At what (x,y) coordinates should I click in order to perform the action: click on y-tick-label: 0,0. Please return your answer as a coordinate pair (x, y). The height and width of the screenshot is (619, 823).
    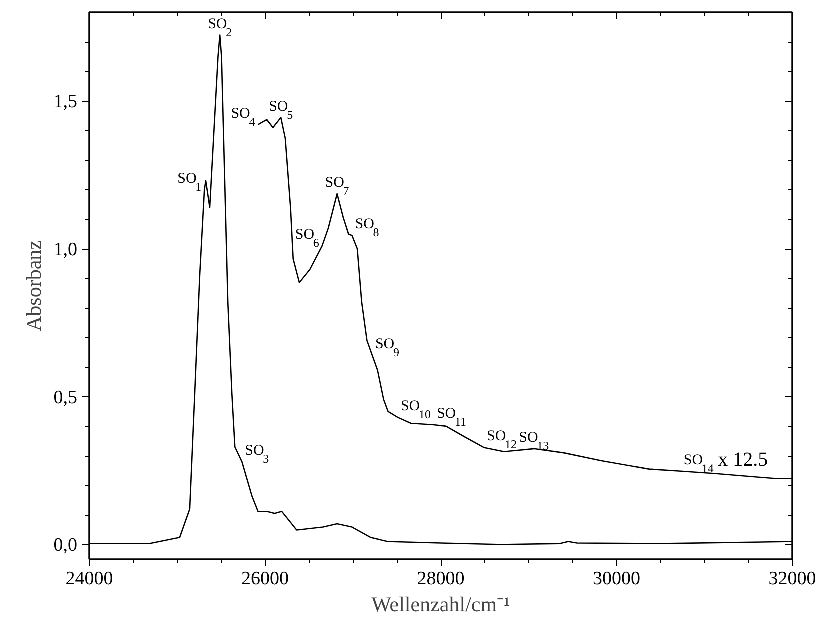
    Looking at the image, I should click on (66, 545).